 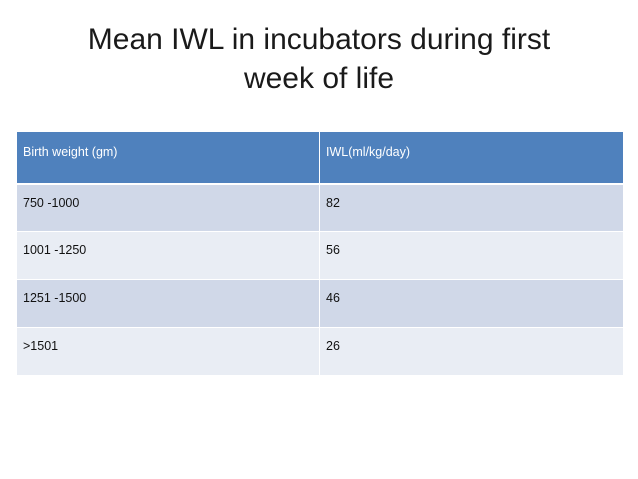 I want to click on cell-birth-weight: 1001 -1250, so click(x=168, y=255).